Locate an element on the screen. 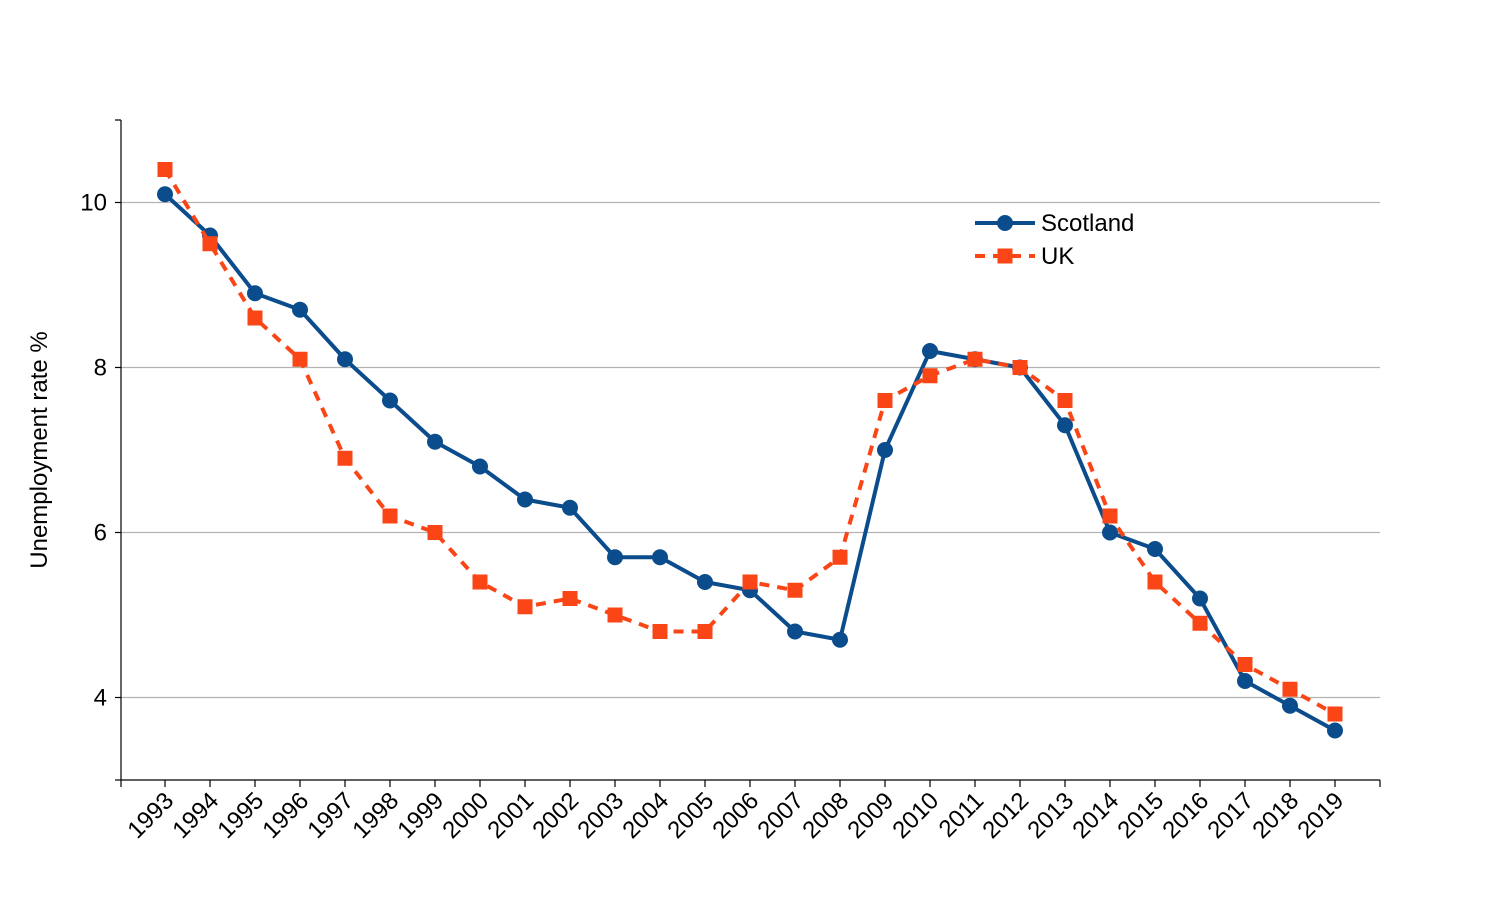  legend: Scotland UK is located at coordinates (1054, 240).